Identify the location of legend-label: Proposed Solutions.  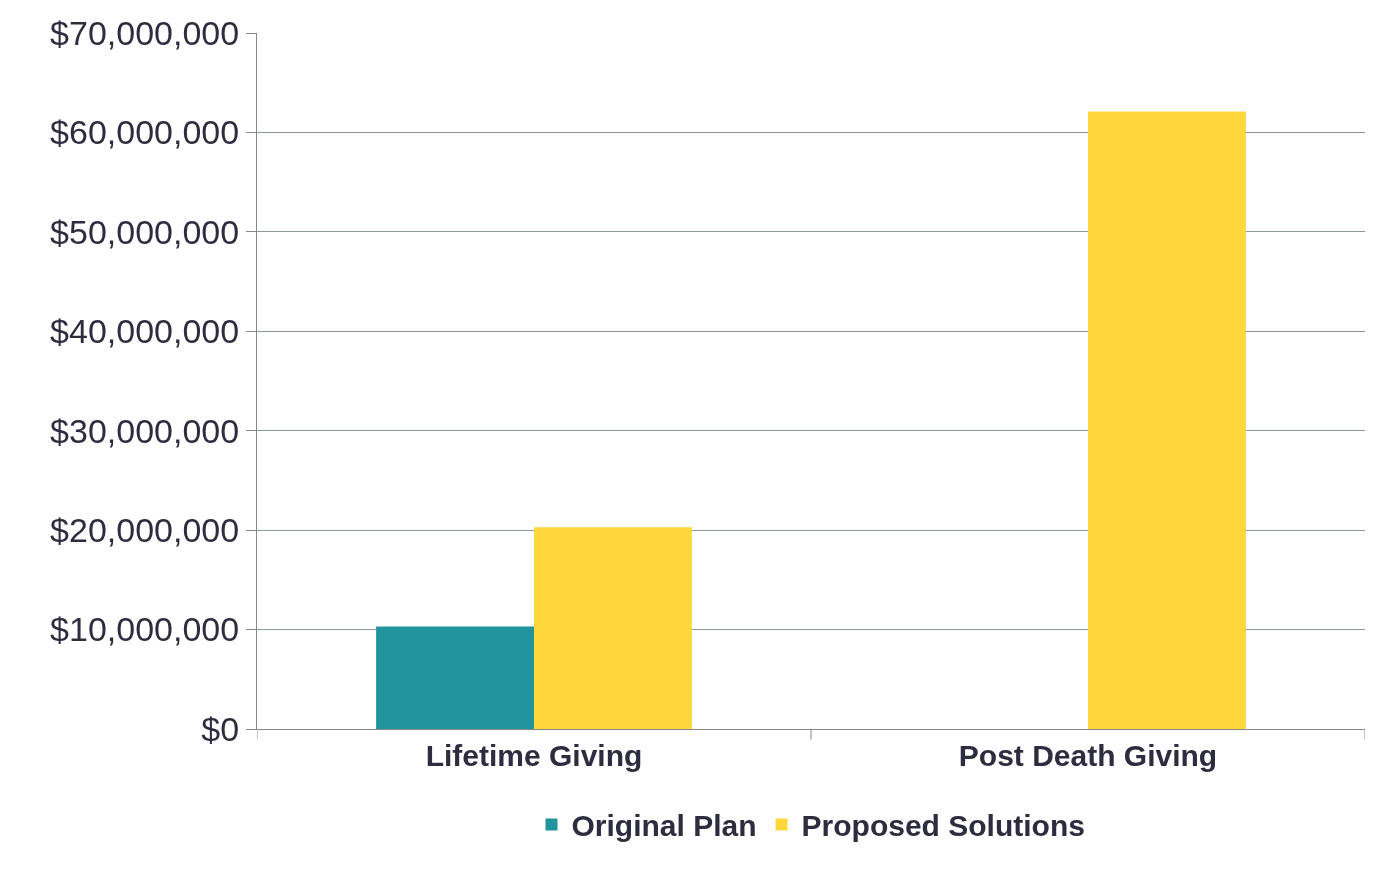
(943, 826).